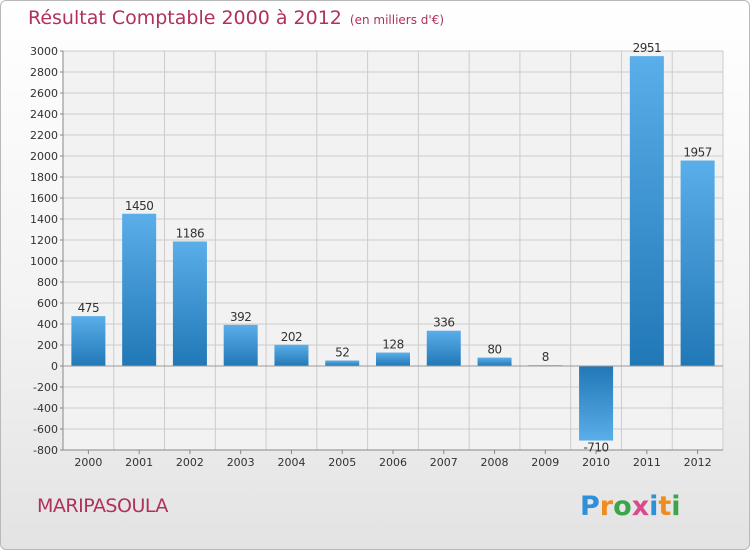 This screenshot has width=750, height=550. I want to click on y-tick-label: 1800, so click(44, 177).